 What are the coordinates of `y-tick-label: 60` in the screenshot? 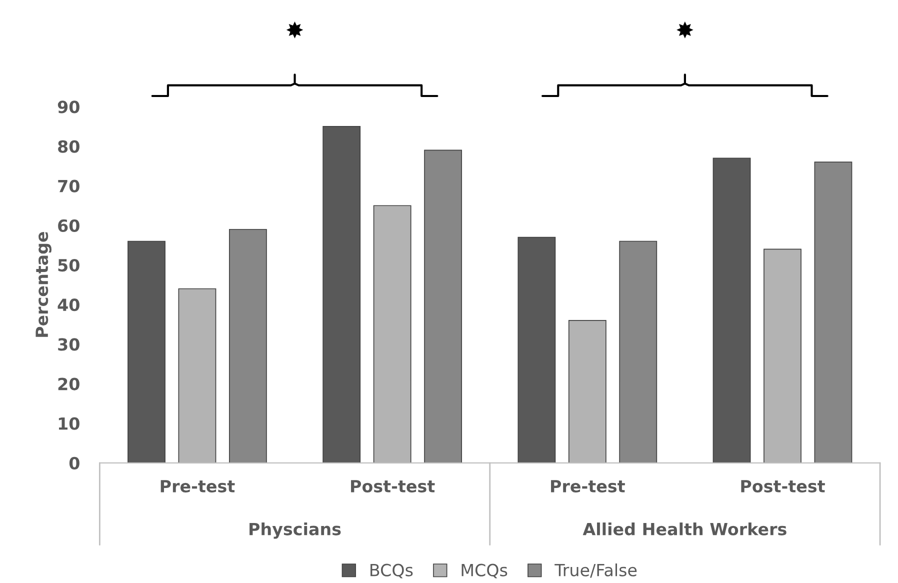 It's located at (69, 225).